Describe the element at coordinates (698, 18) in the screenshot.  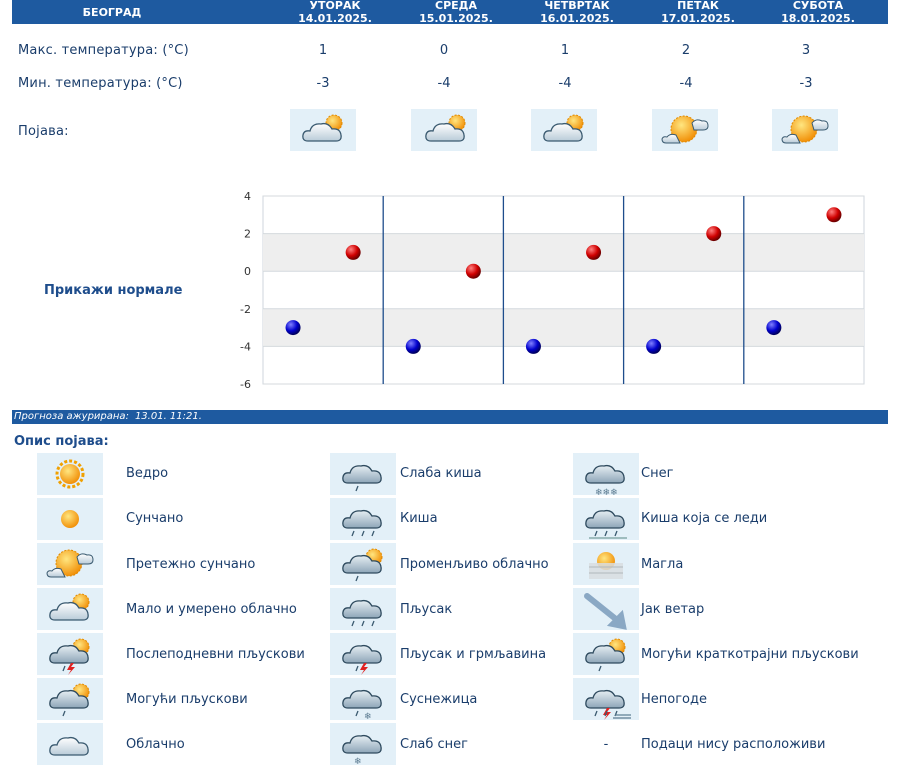
I see `day-date: 17.01.2025.` at that location.